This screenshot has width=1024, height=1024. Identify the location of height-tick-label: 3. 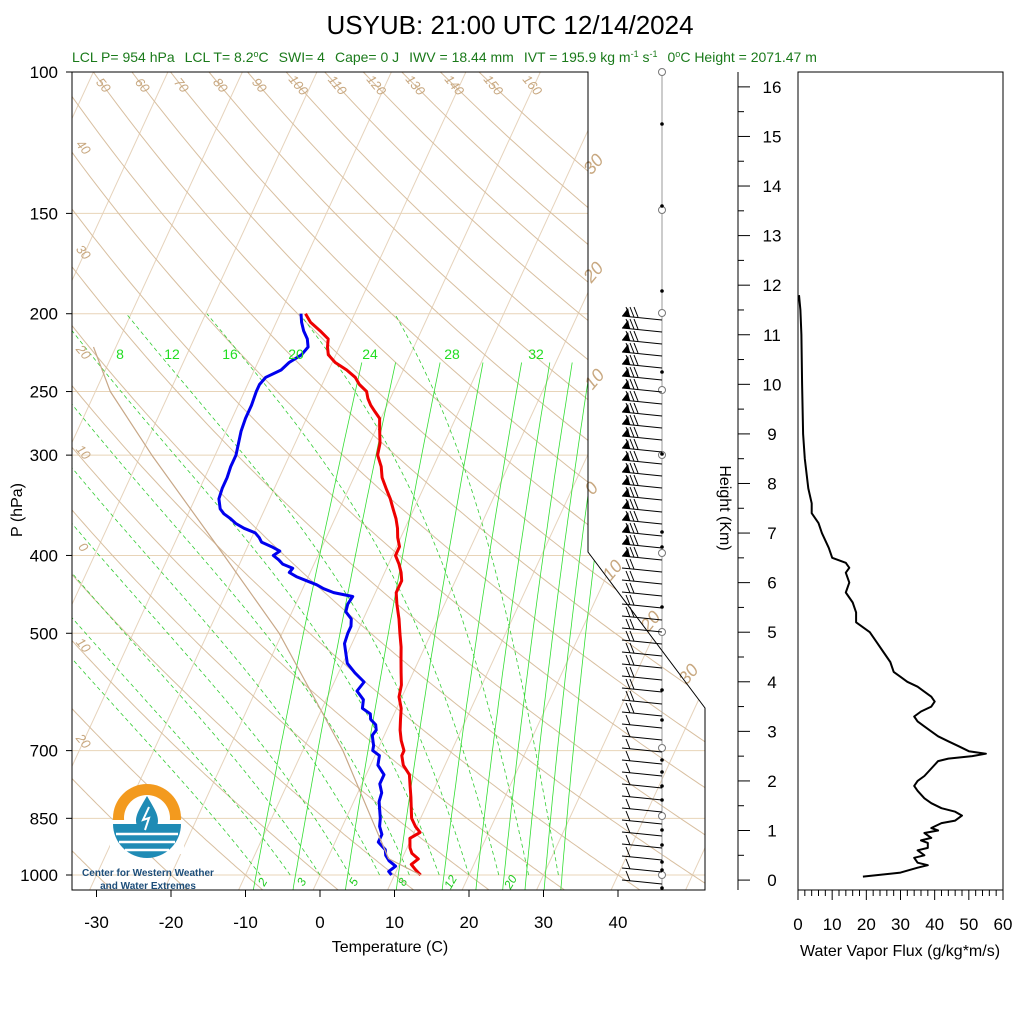
(771, 731).